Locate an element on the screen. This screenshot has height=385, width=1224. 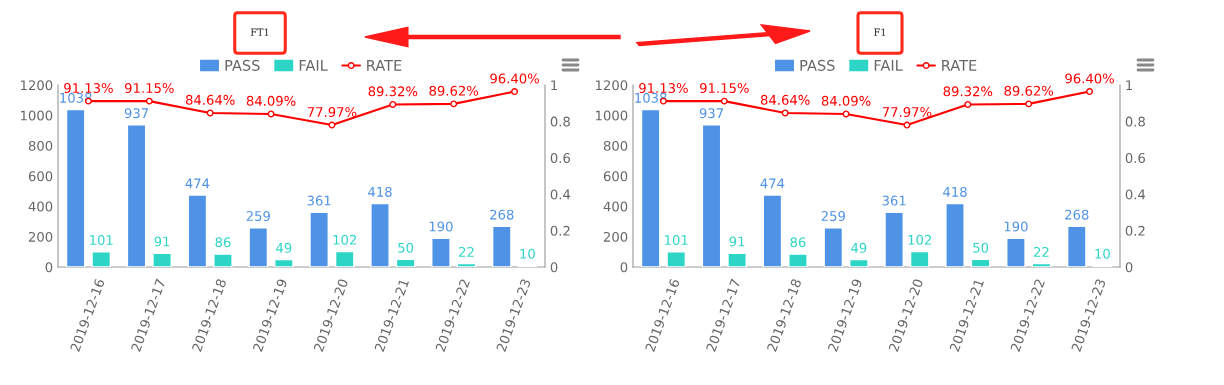
data-label: 101 is located at coordinates (101, 239).